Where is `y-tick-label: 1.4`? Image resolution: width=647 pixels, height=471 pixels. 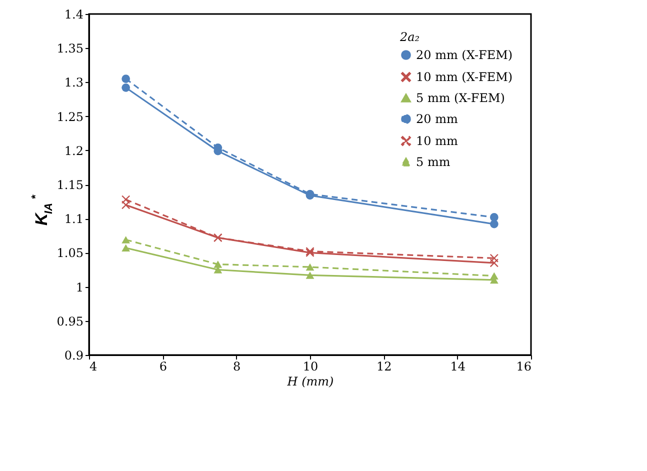 y-tick-label: 1.4 is located at coordinates (74, 15).